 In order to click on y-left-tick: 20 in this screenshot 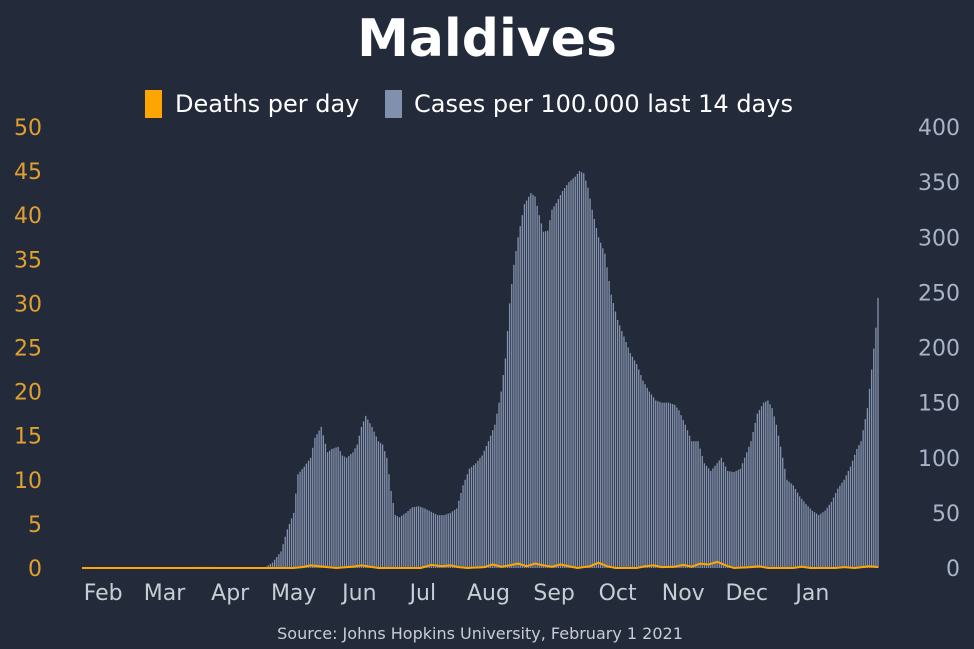, I will do `click(28, 393)`.